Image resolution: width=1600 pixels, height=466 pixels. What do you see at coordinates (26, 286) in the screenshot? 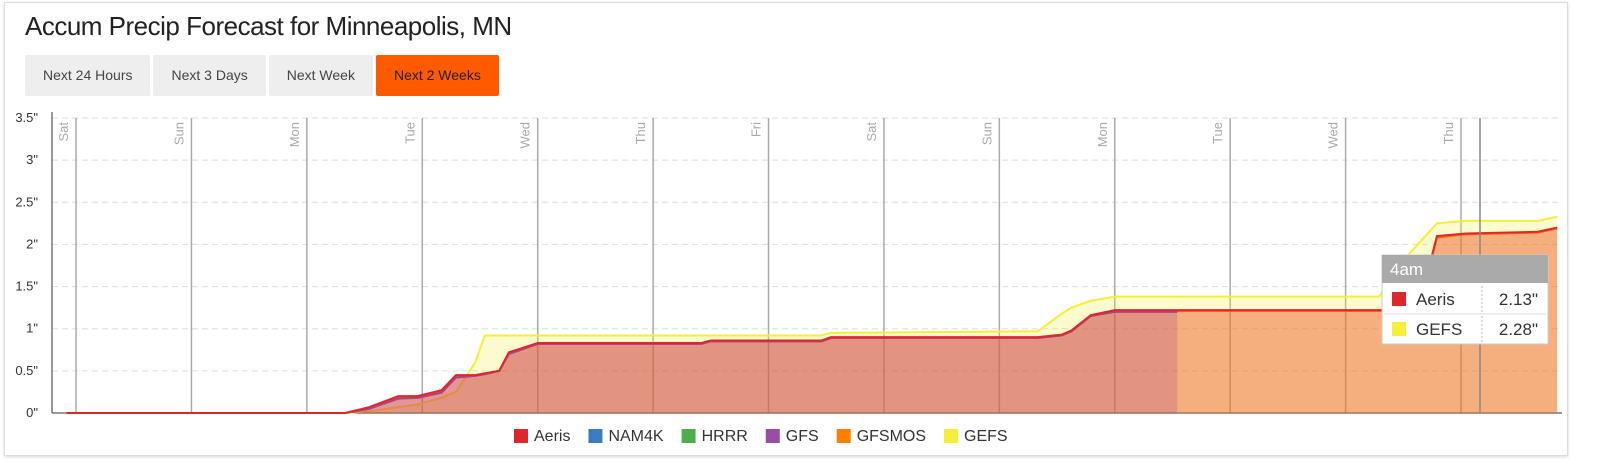
I see `y-tick-label: 1.5"` at bounding box center [26, 286].